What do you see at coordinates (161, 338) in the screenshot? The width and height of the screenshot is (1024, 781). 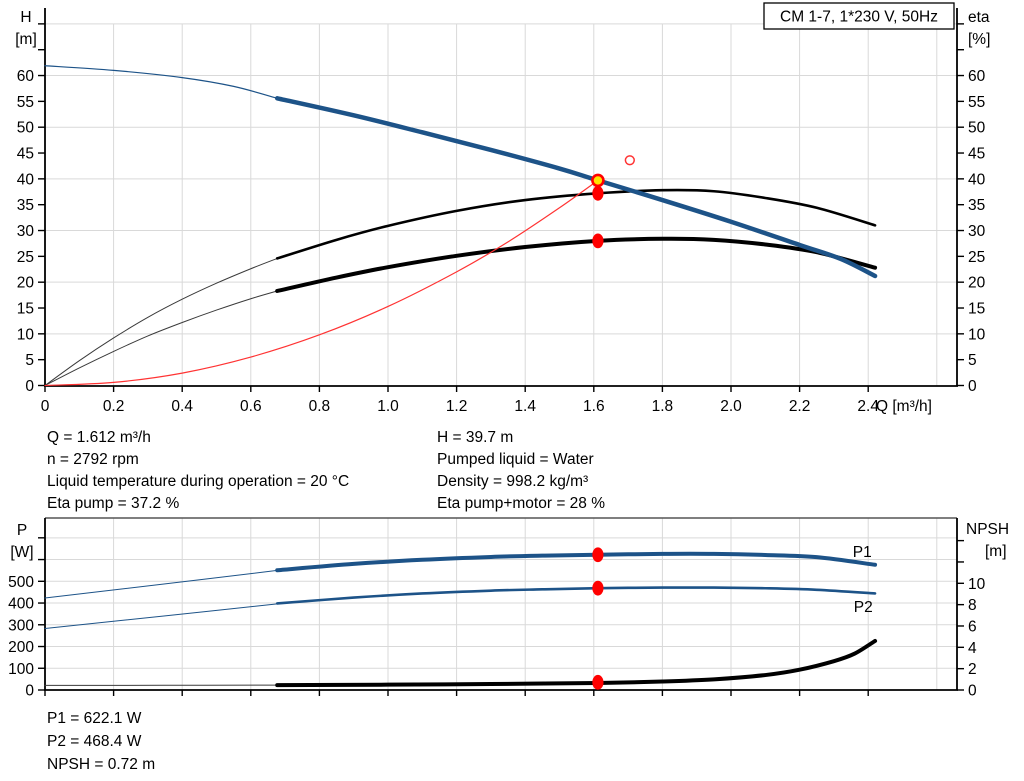 I see `eta-pump-motor-curve-ext` at bounding box center [161, 338].